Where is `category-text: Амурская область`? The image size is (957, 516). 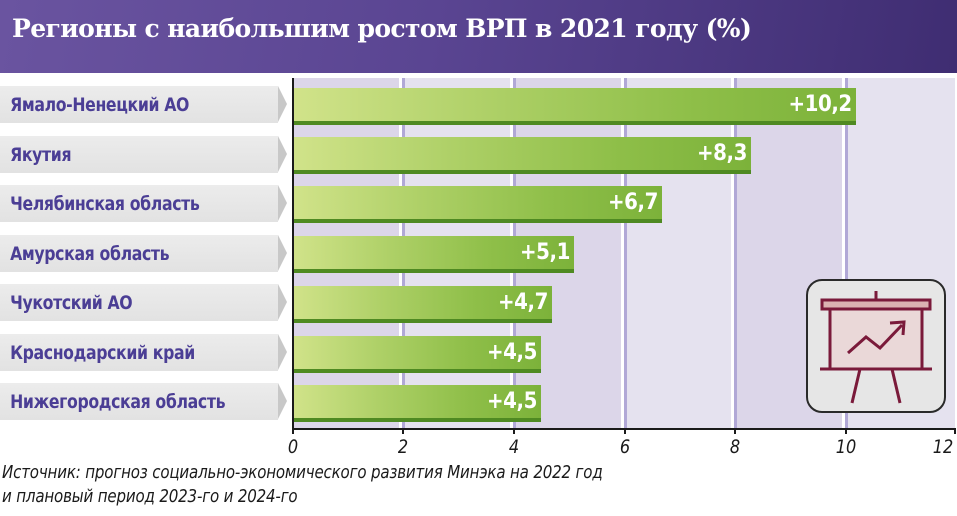 category-text: Амурская область is located at coordinates (90, 253).